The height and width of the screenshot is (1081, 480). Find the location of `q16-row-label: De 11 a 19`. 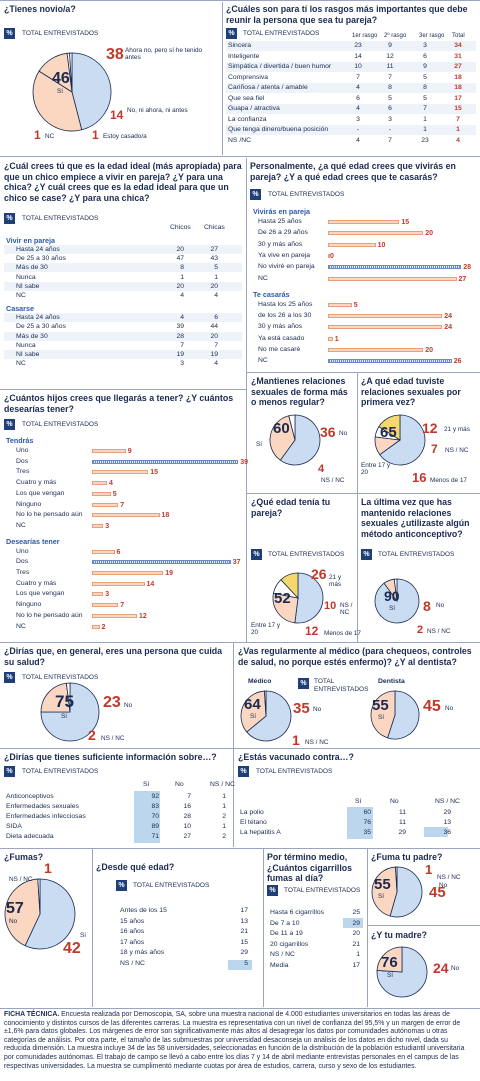

q16-row-label: De 11 a 19 is located at coordinates (286, 933).